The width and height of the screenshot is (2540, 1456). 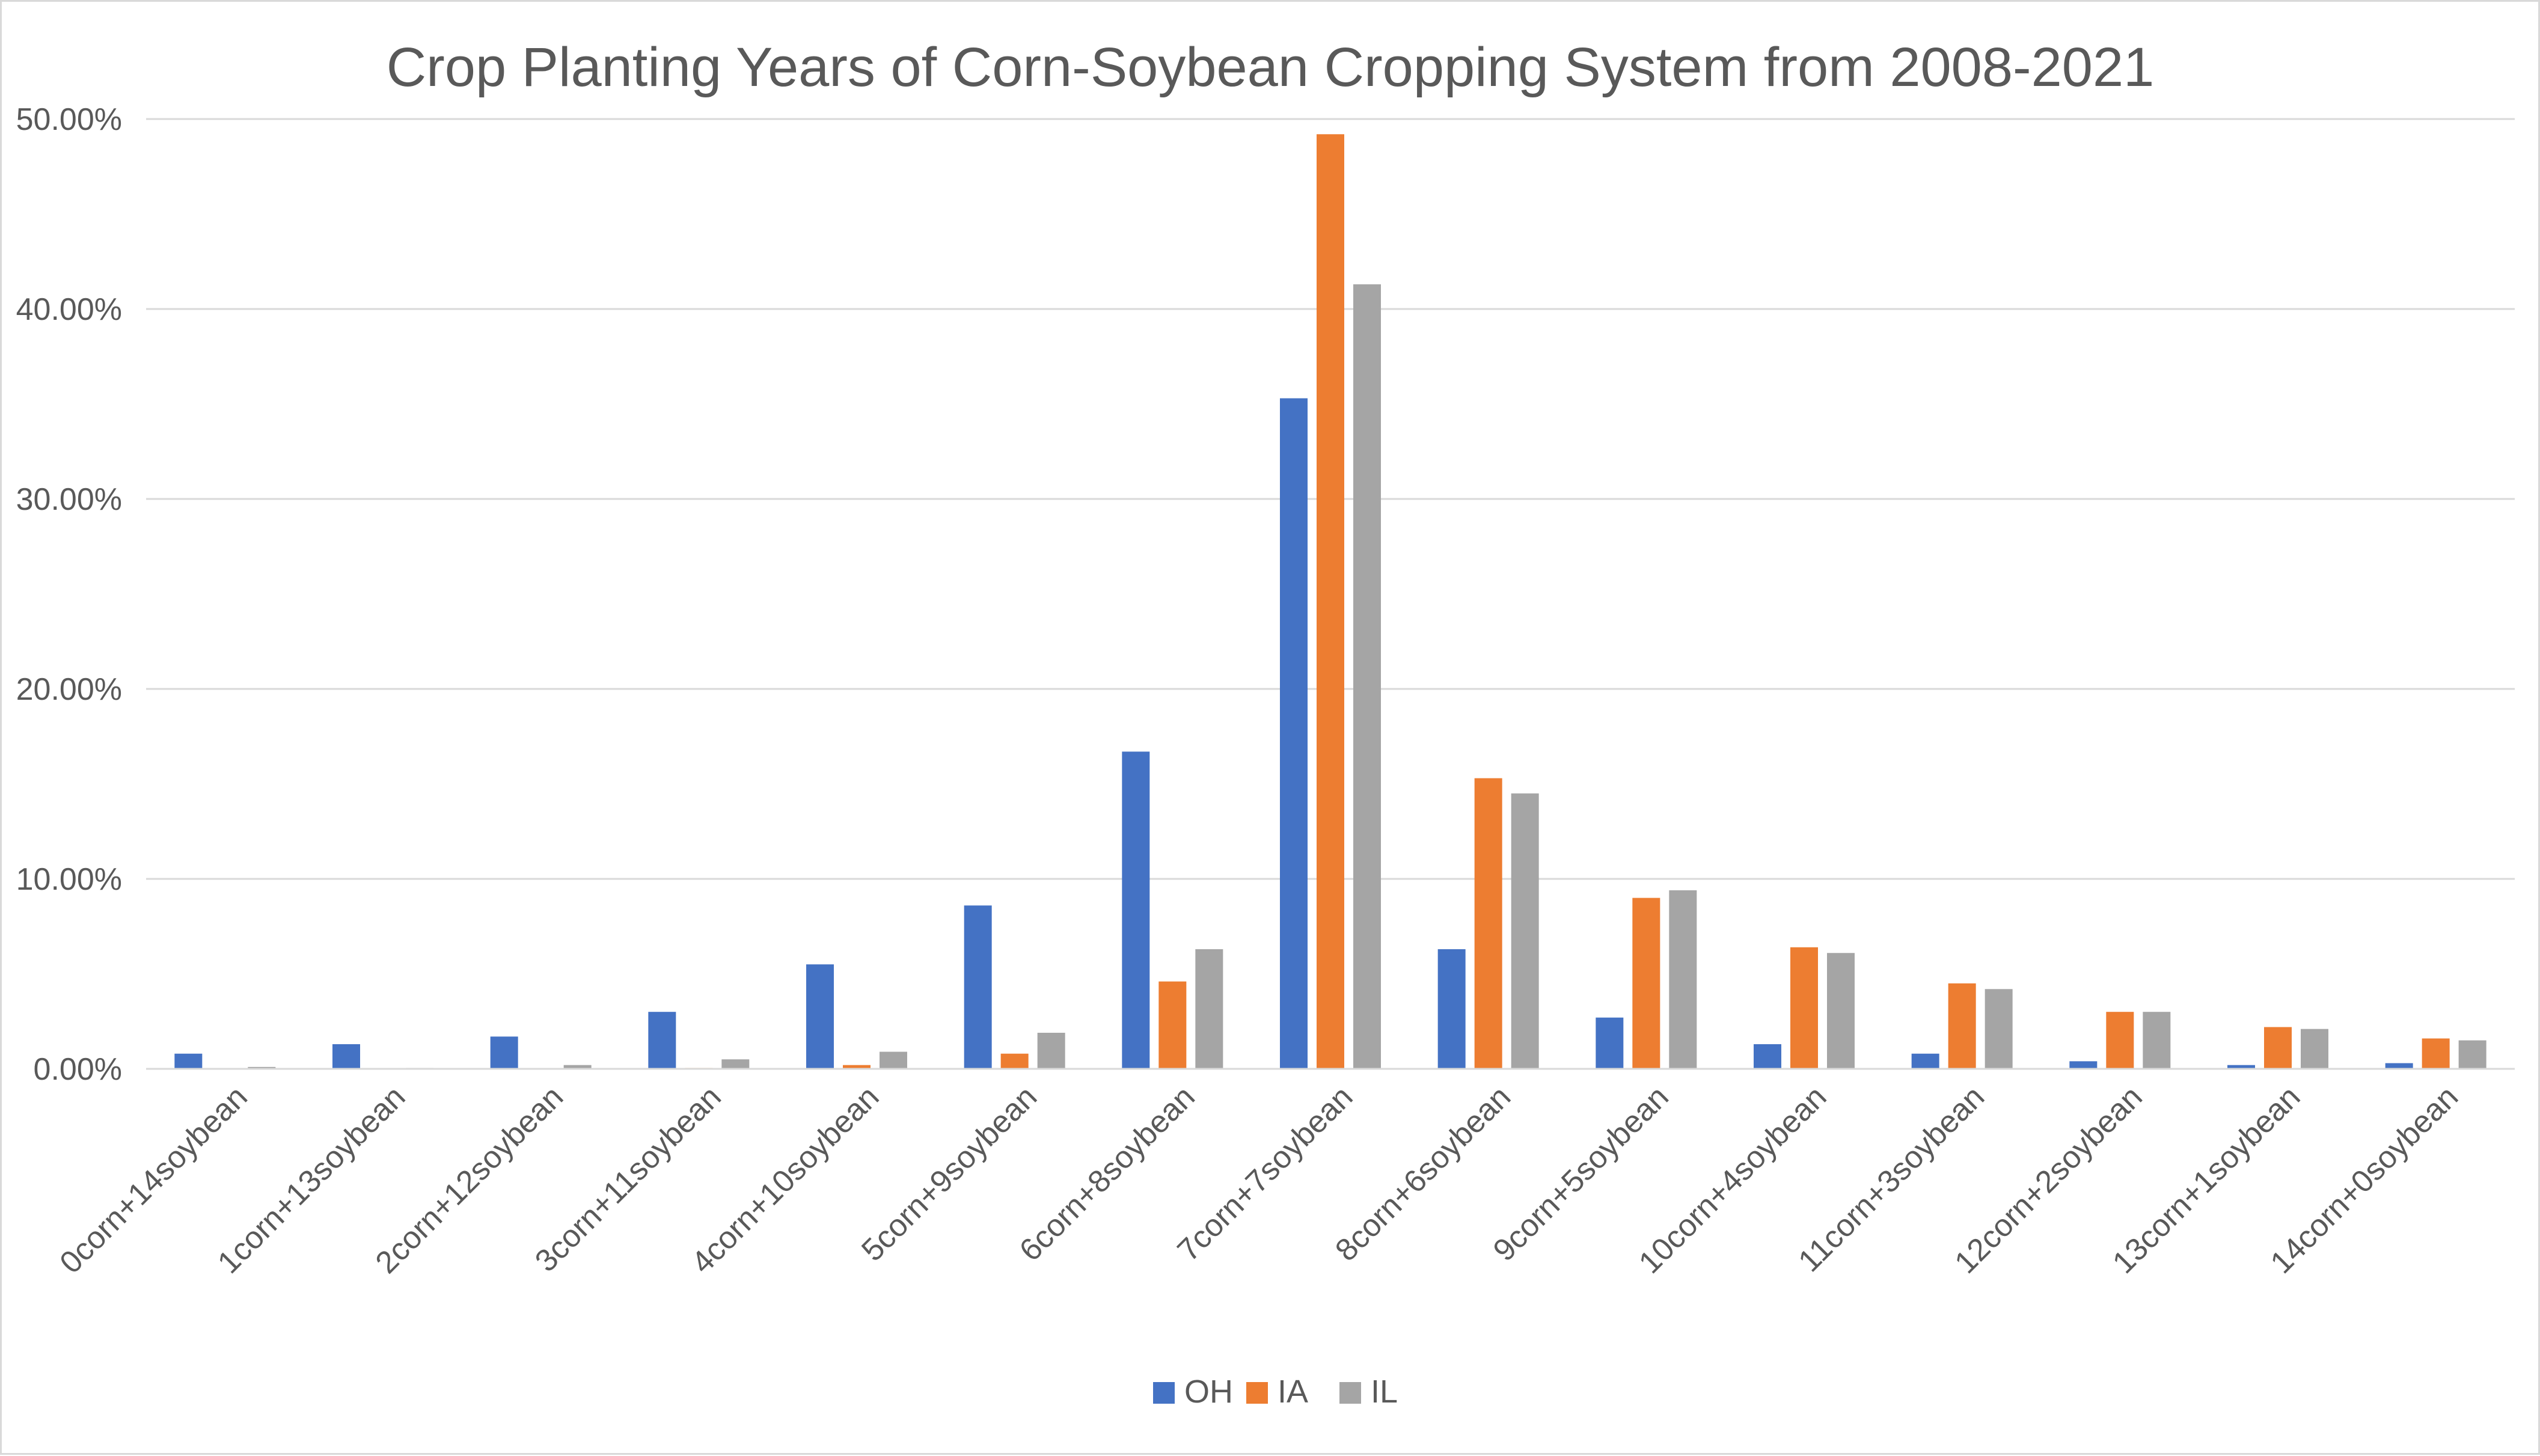 I want to click on legend-label-il: IL, so click(x=1384, y=1392).